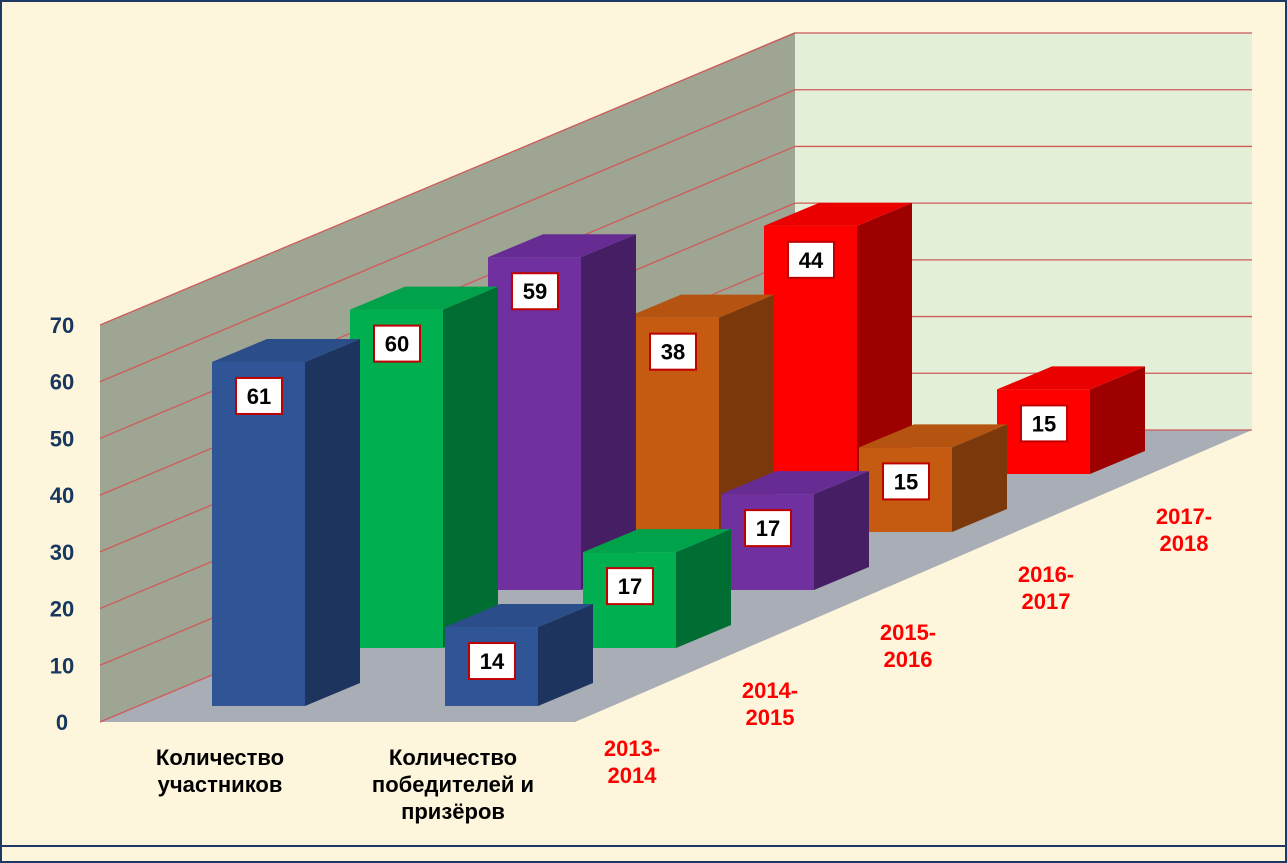 The image size is (1287, 863). Describe the element at coordinates (770, 704) in the screenshot. I see `series-label: 2014-2015` at that location.